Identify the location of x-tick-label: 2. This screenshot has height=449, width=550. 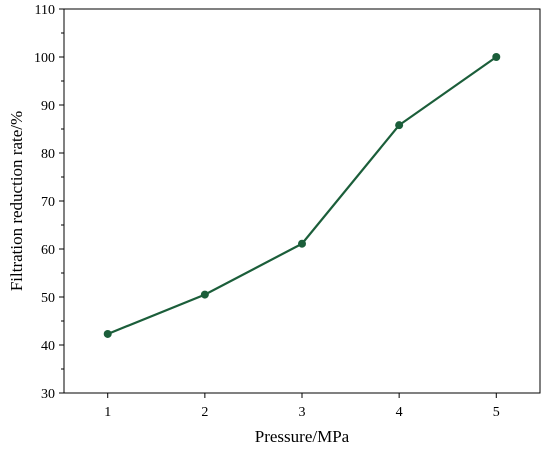
(204, 412).